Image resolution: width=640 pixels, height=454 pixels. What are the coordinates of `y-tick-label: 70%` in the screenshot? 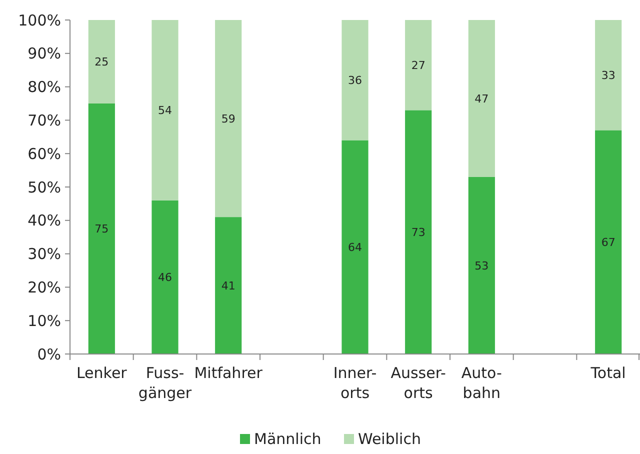 It's located at (44, 120).